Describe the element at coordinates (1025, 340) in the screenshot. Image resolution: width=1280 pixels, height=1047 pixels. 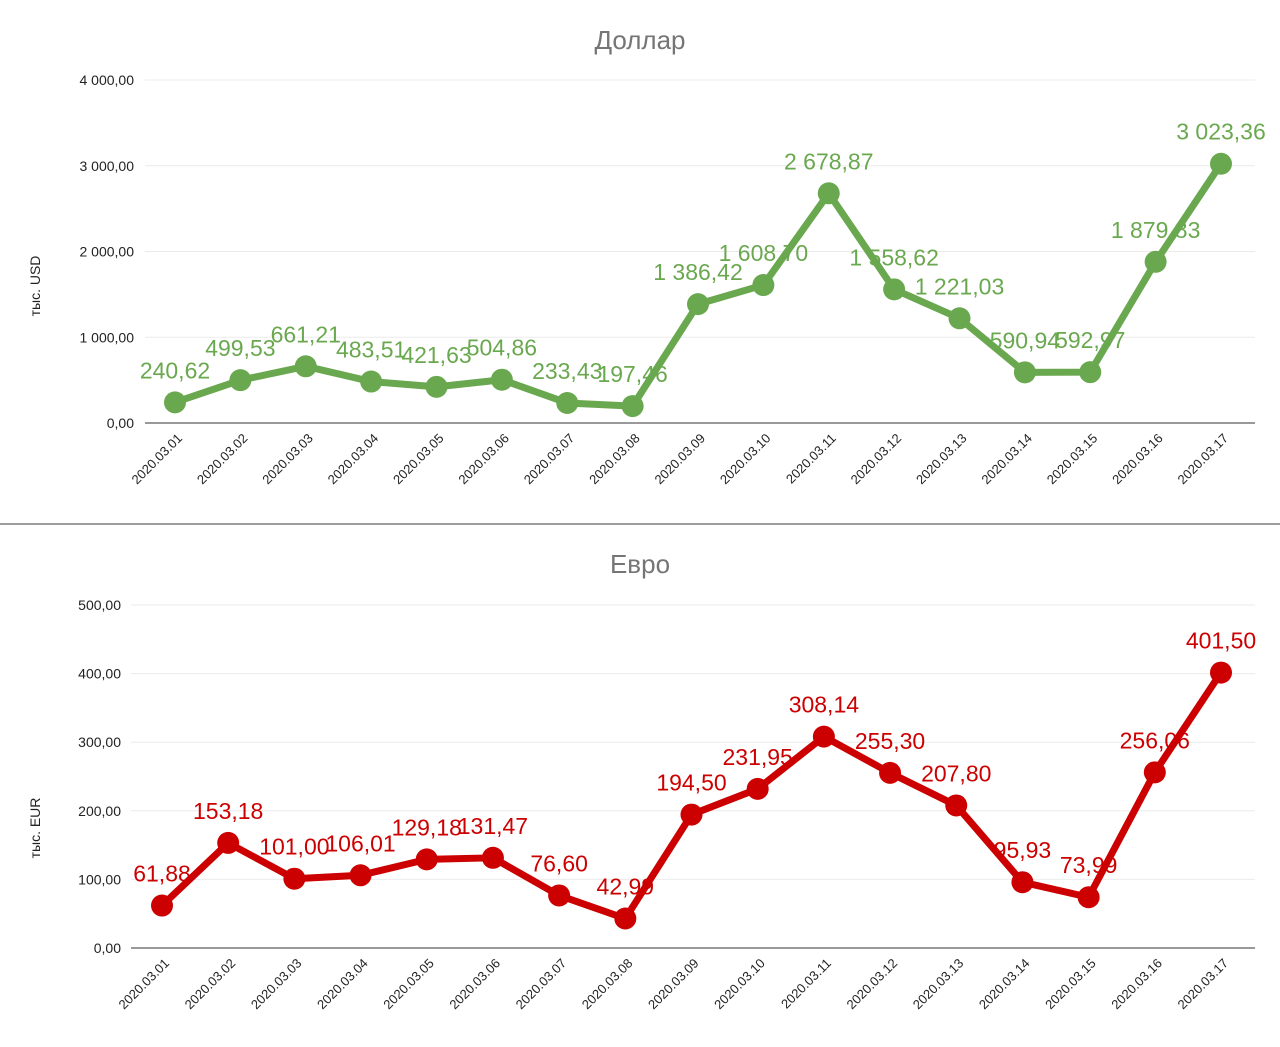
I see `data-label: 590,94` at that location.